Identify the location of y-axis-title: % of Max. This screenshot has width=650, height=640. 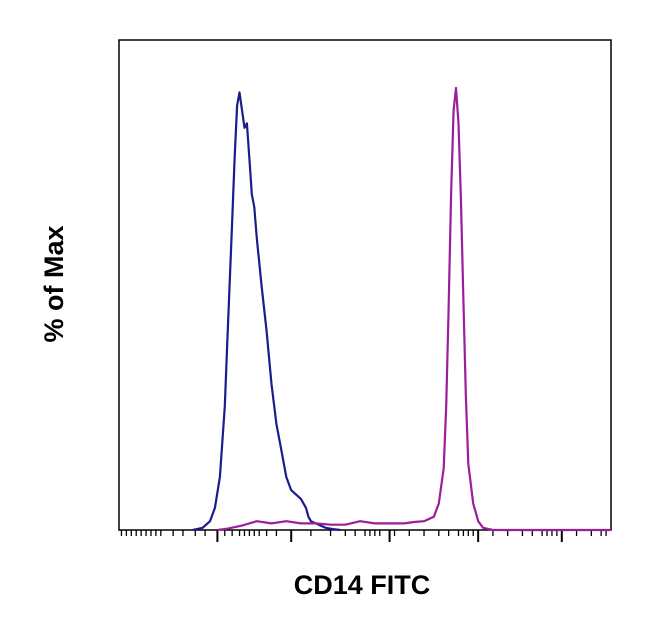
(54, 283).